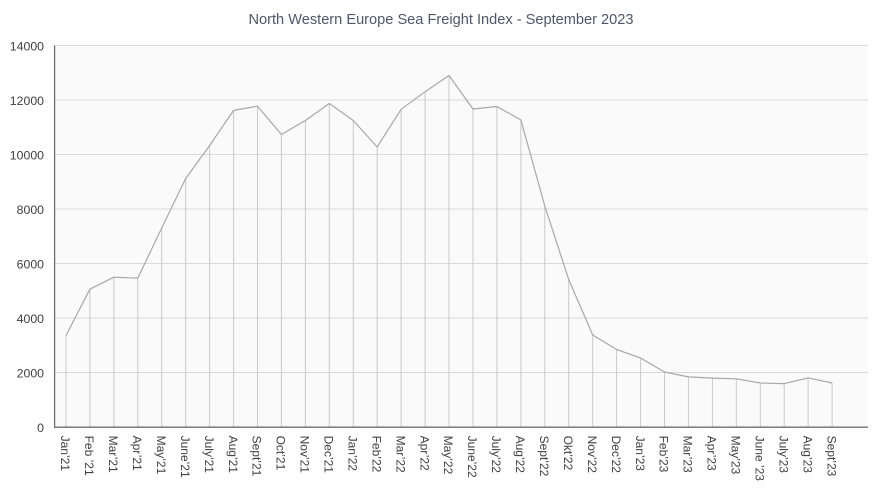  What do you see at coordinates (472, 457) in the screenshot?
I see `svg-text: June’22` at bounding box center [472, 457].